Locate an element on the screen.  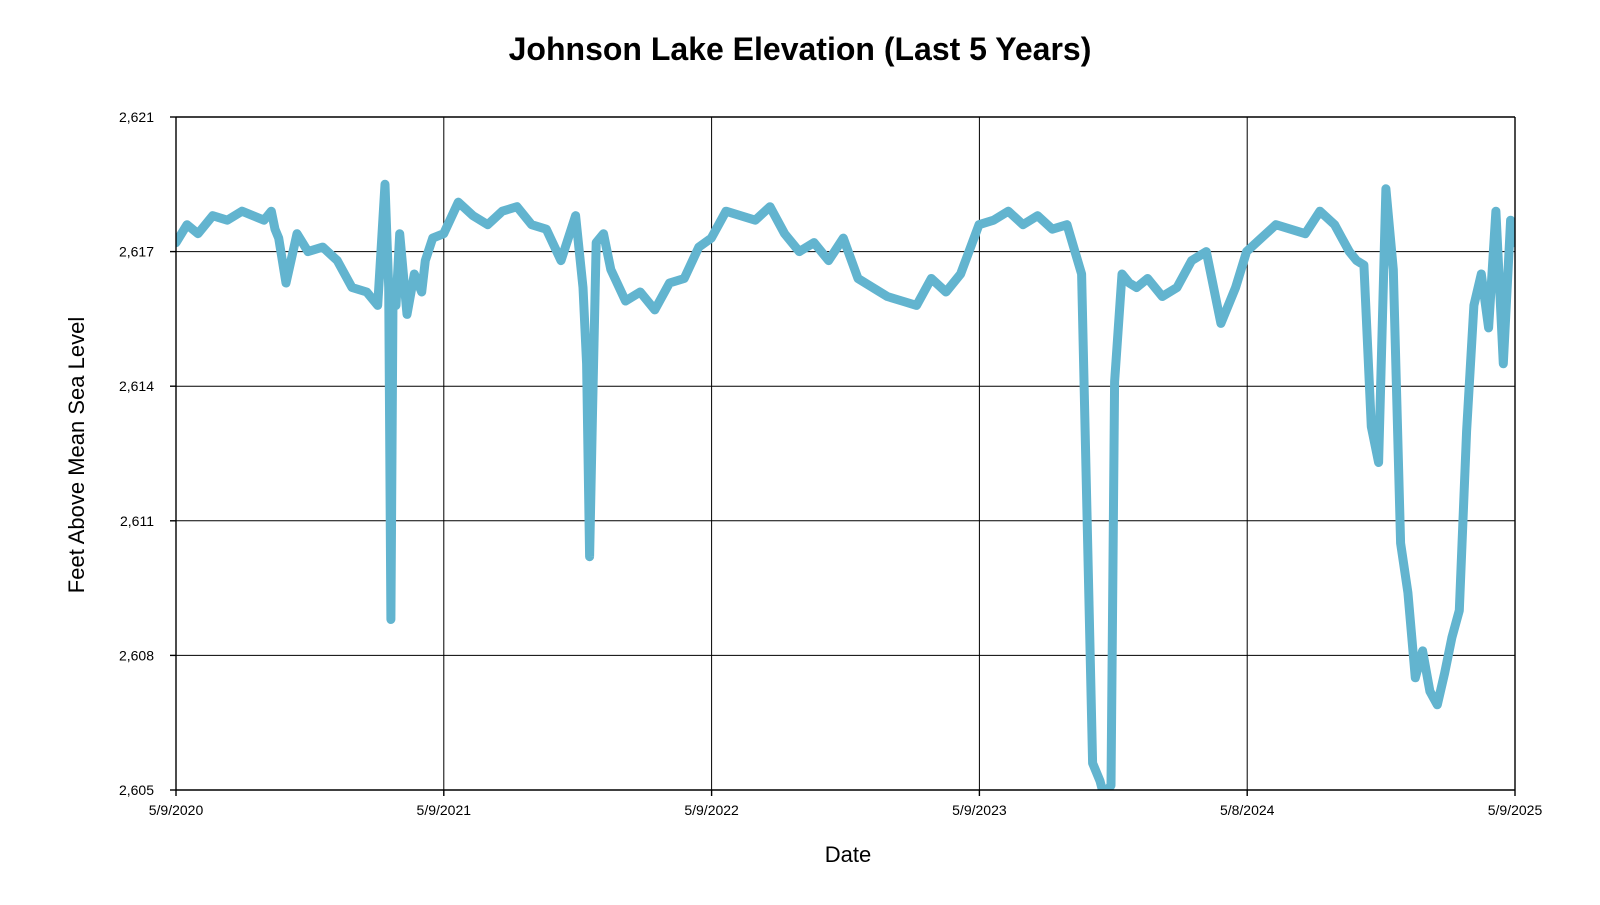
y-tick-label: 2,617 is located at coordinates (136, 252).